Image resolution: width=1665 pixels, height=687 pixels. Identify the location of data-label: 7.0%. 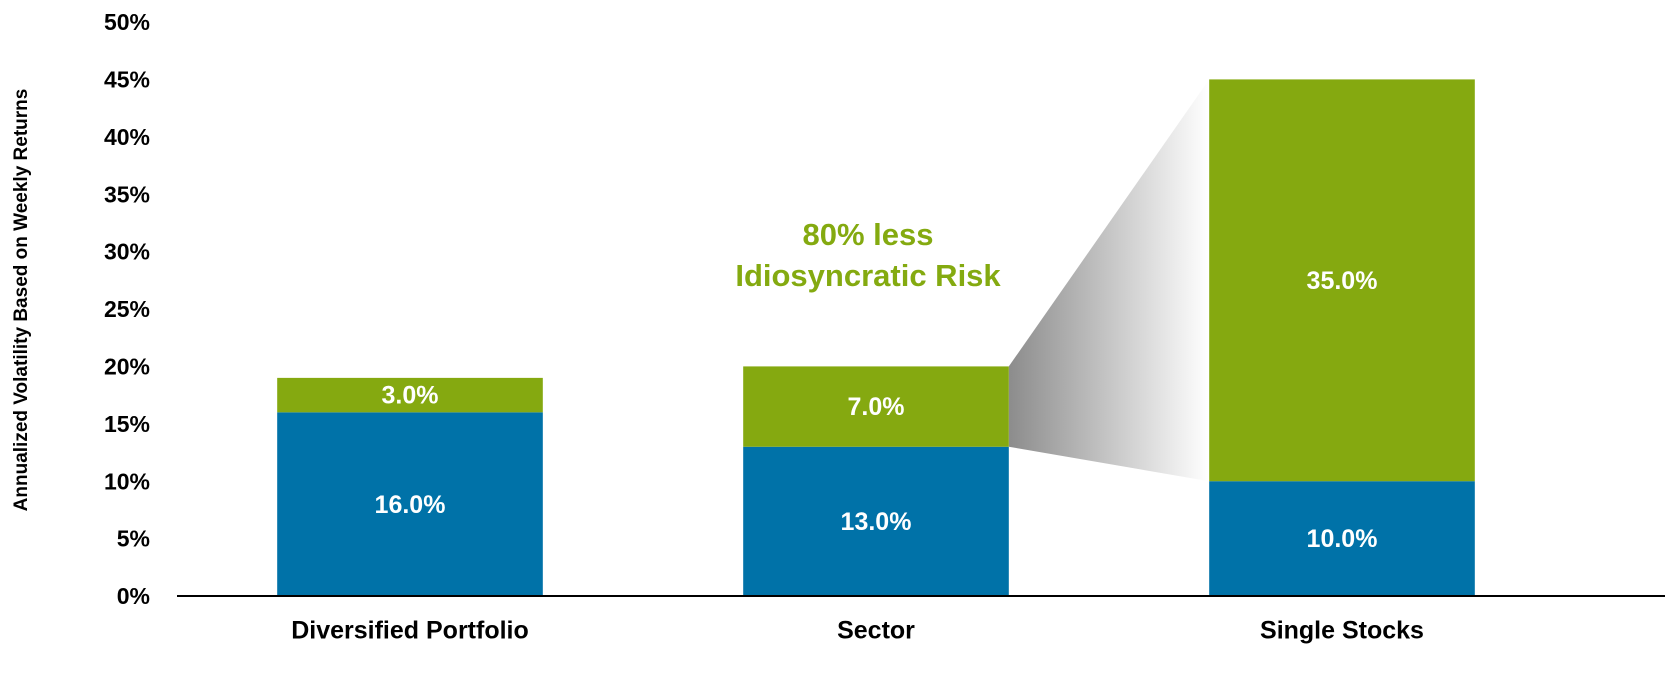
(876, 407).